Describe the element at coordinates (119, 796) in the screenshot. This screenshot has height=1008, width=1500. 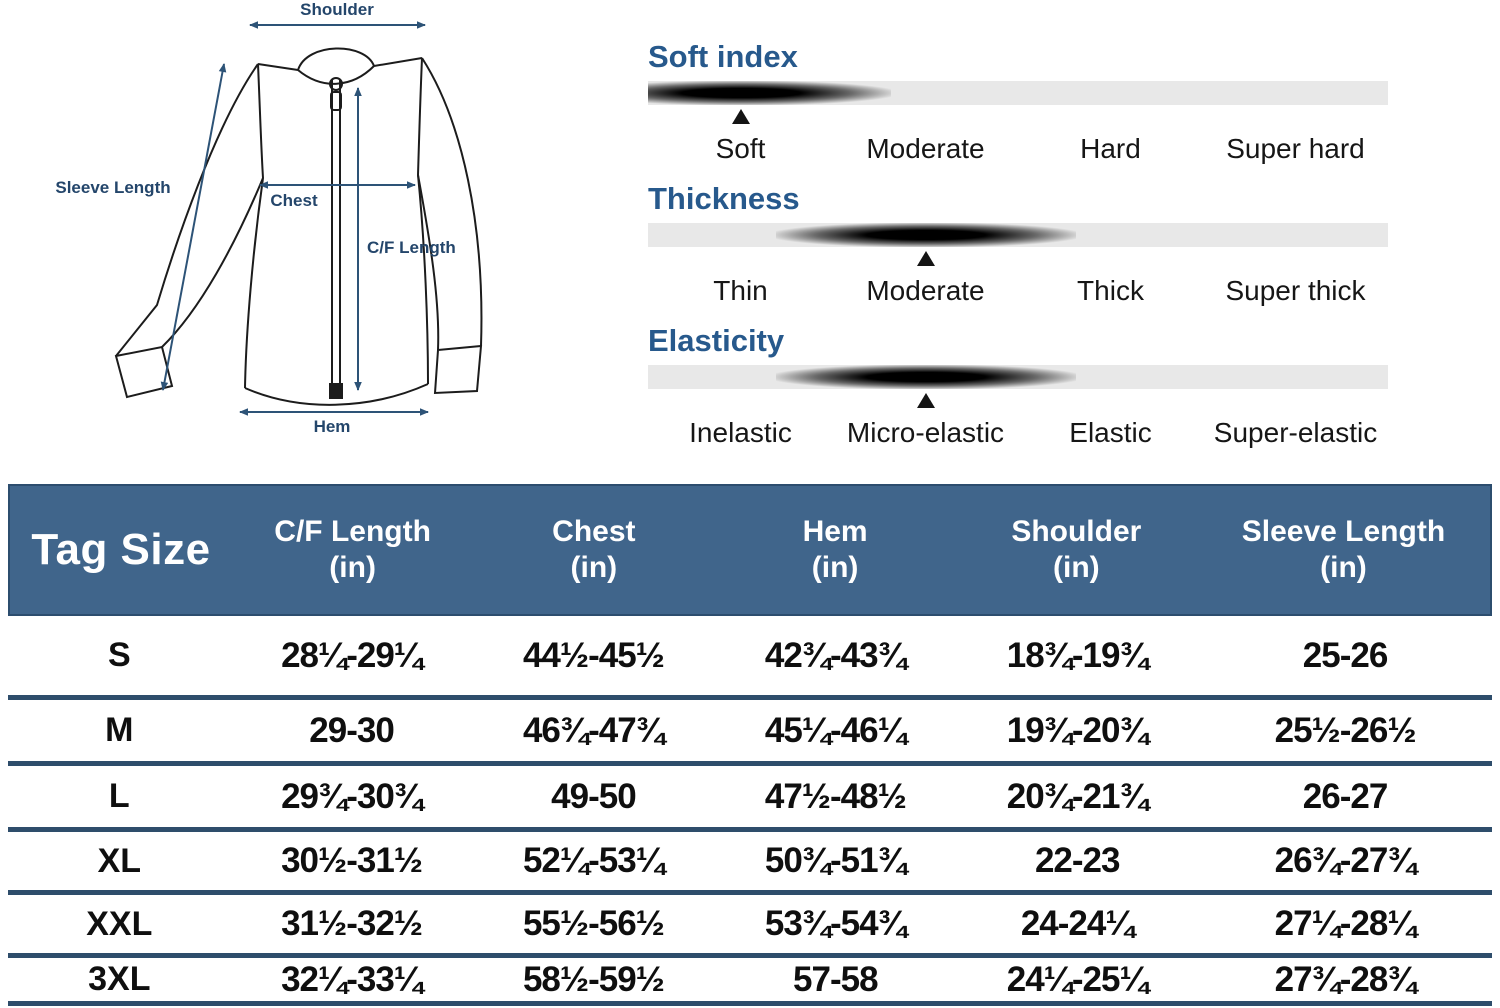
I see `tag-size-cell: L` at that location.